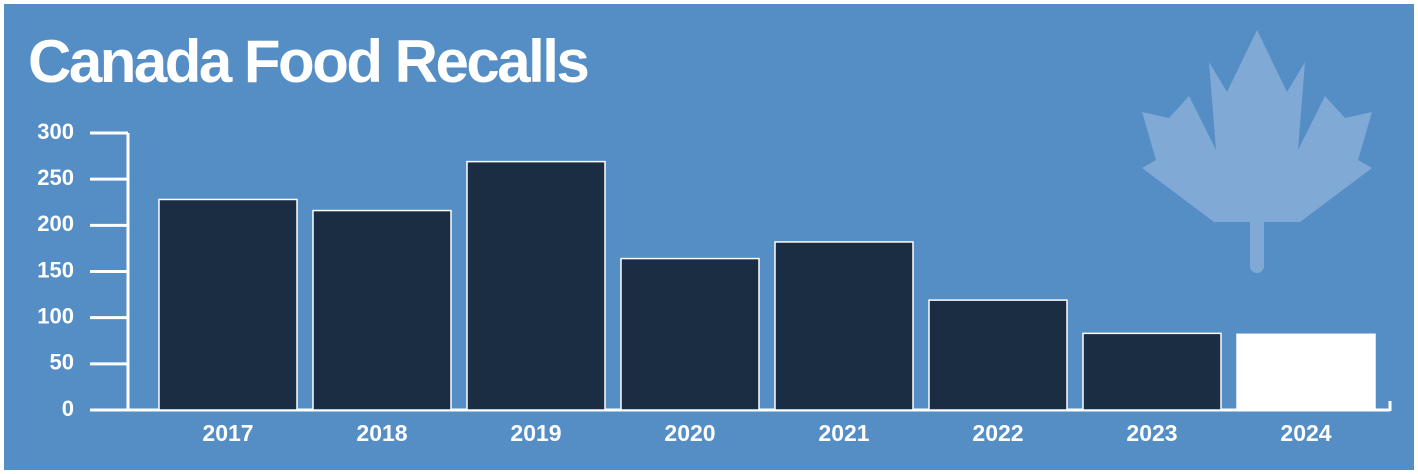 The image size is (1418, 474). Describe the element at coordinates (55, 315) in the screenshot. I see `y-tick-label: 100` at that location.